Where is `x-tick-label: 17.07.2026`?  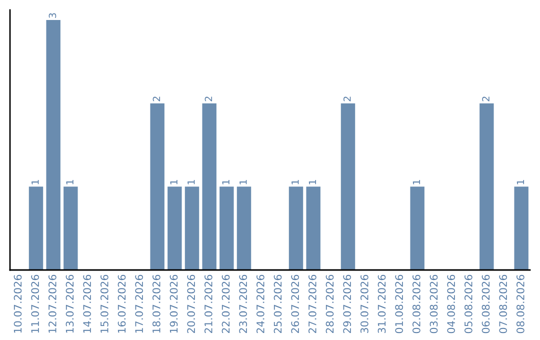 x-tick-label: 17.07.2026 is located at coordinates (139, 303).